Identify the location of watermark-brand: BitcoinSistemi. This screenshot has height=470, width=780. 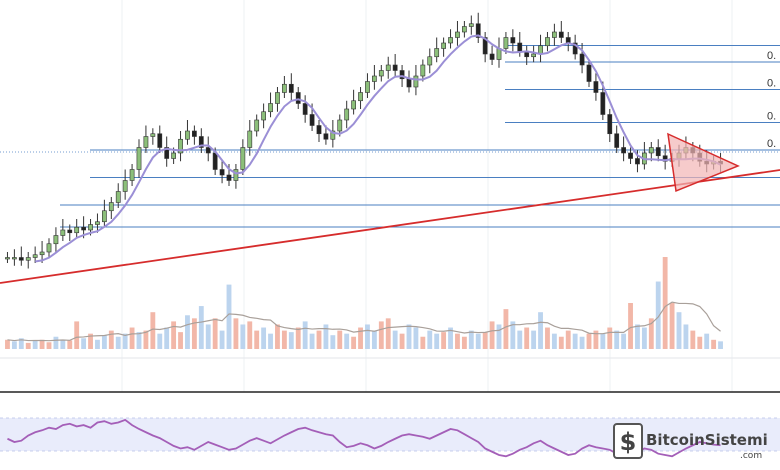
(707, 440).